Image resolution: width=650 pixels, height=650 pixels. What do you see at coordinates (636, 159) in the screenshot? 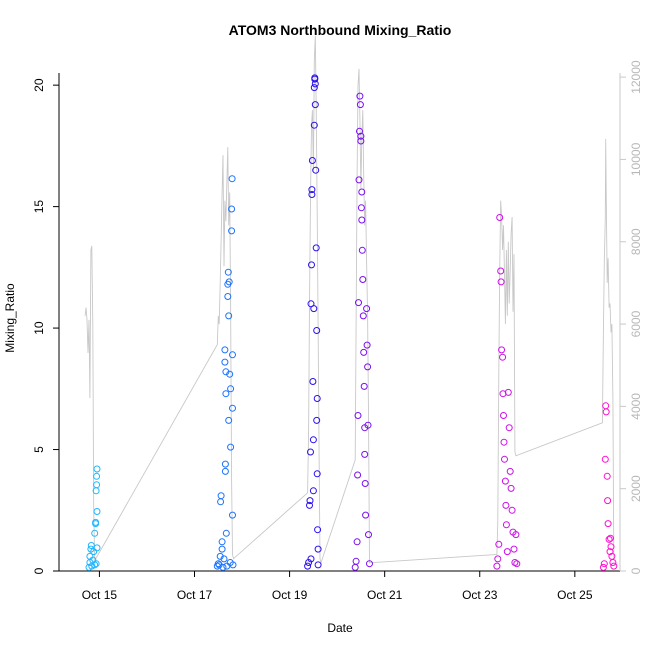
I see `y2-tick-label: 10000` at bounding box center [636, 159].